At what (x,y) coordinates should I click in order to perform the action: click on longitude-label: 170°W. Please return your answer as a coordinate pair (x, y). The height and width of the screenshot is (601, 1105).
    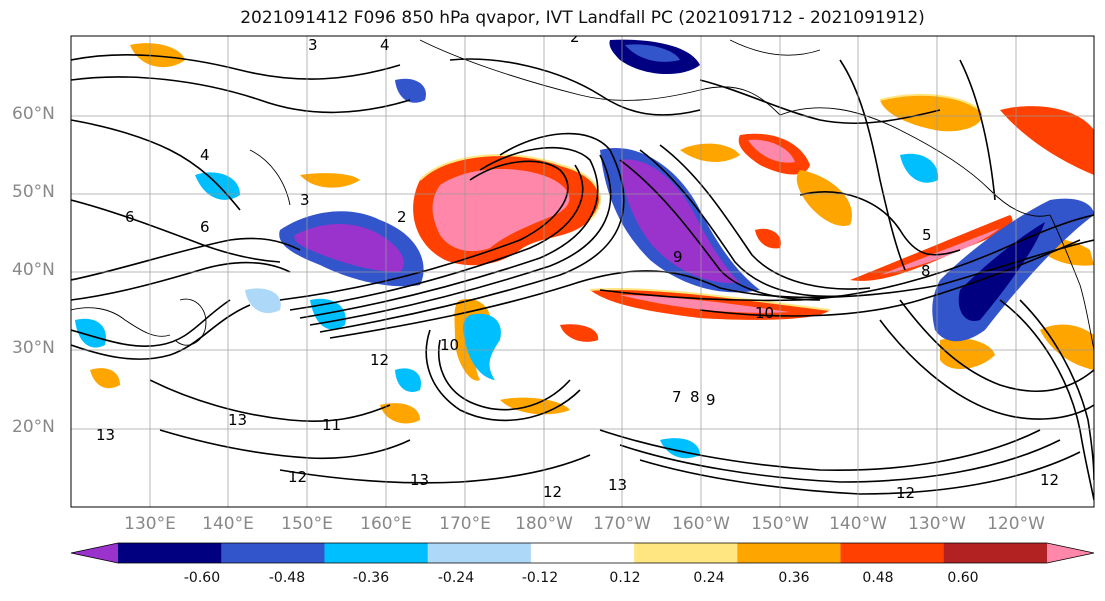
    Looking at the image, I should click on (622, 524).